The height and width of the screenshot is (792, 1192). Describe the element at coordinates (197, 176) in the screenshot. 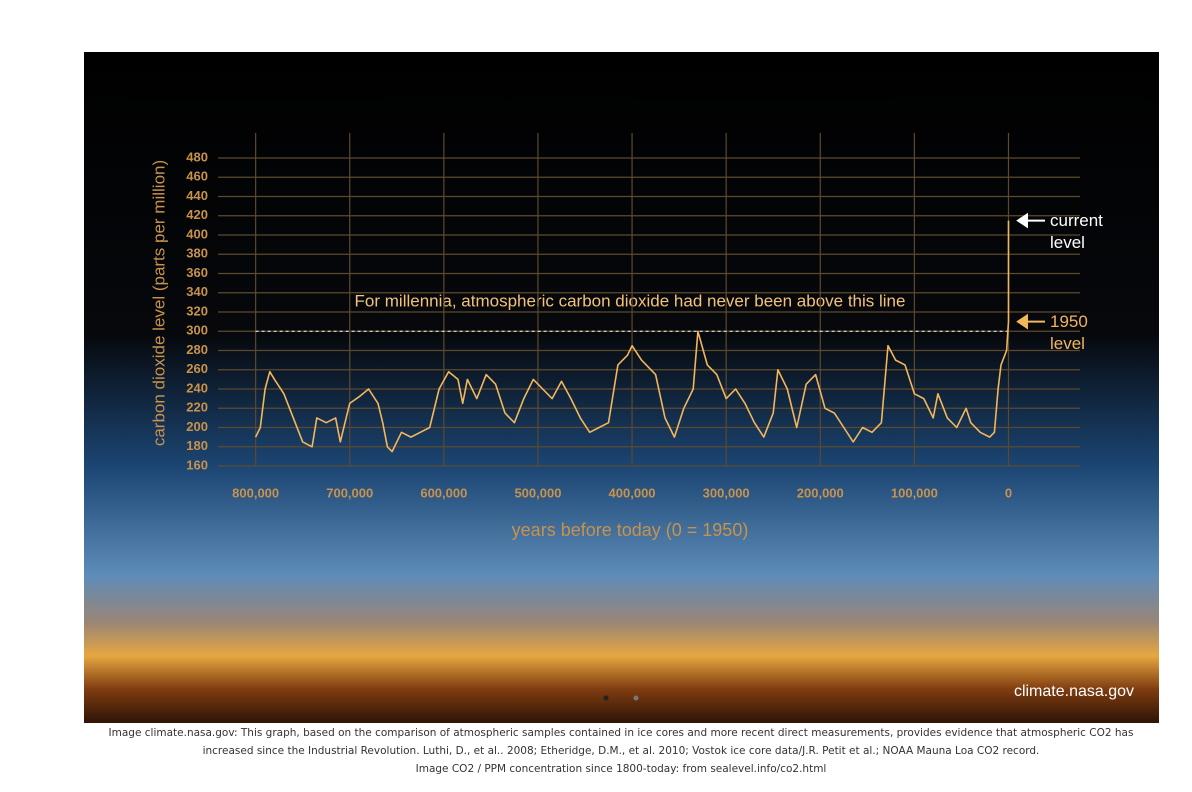

I see `y-tick-label: 460` at that location.